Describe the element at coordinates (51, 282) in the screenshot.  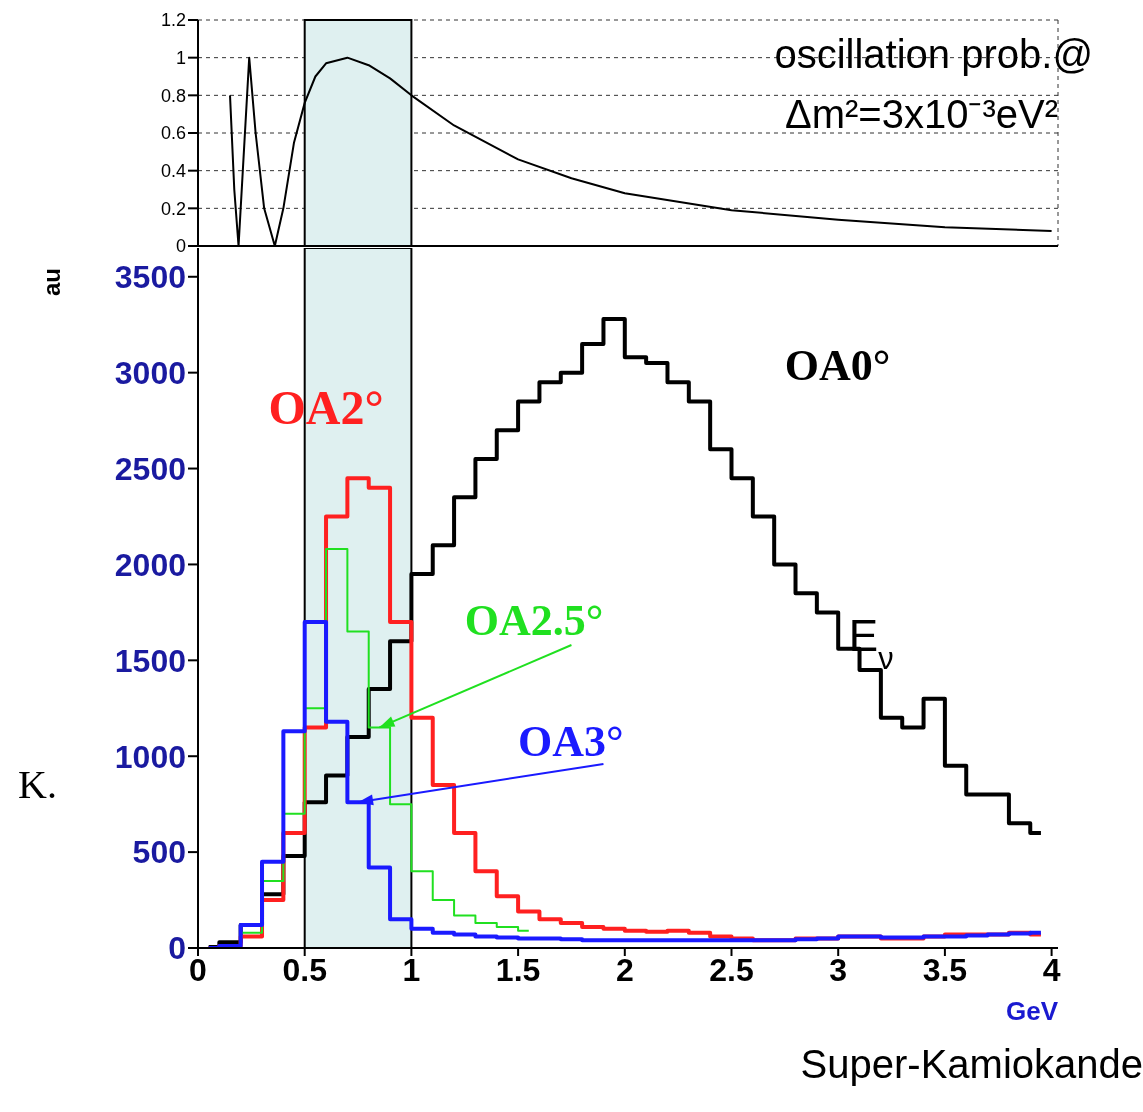
I see `y-axis-title: au` at that location.